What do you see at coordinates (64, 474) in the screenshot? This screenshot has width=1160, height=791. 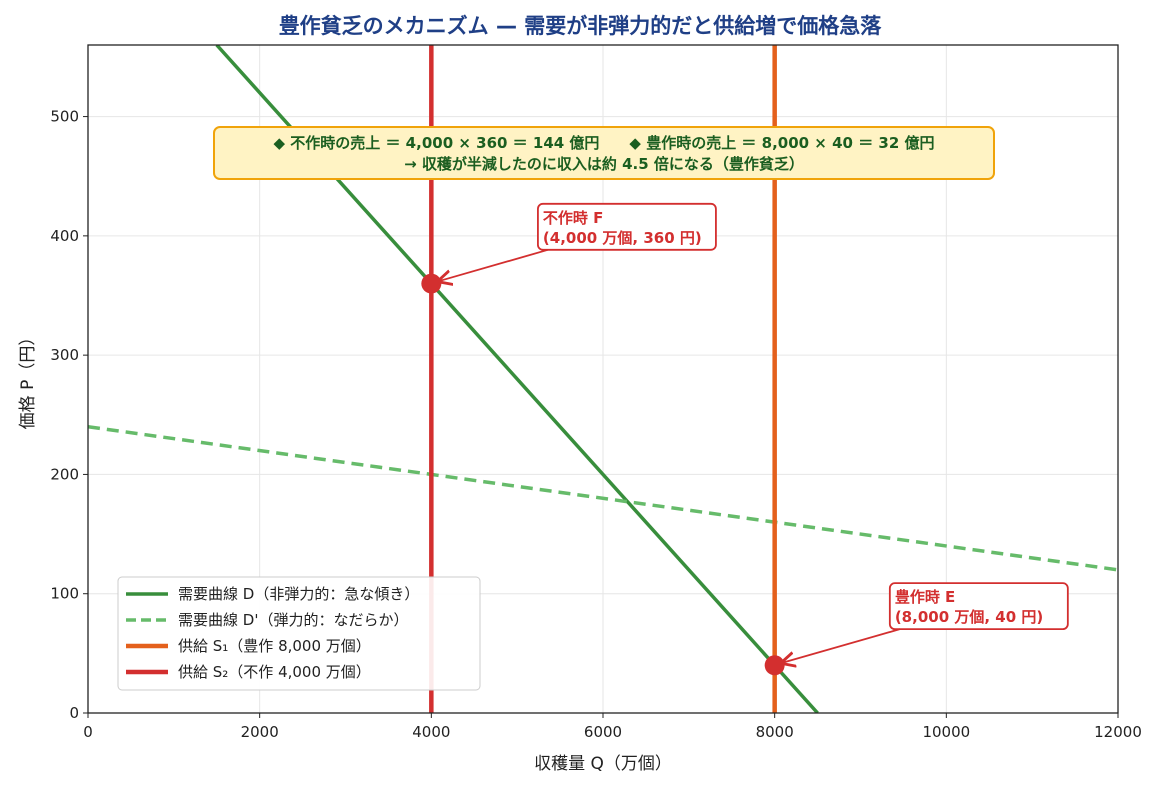 I see `y-tick-label: 200` at bounding box center [64, 474].